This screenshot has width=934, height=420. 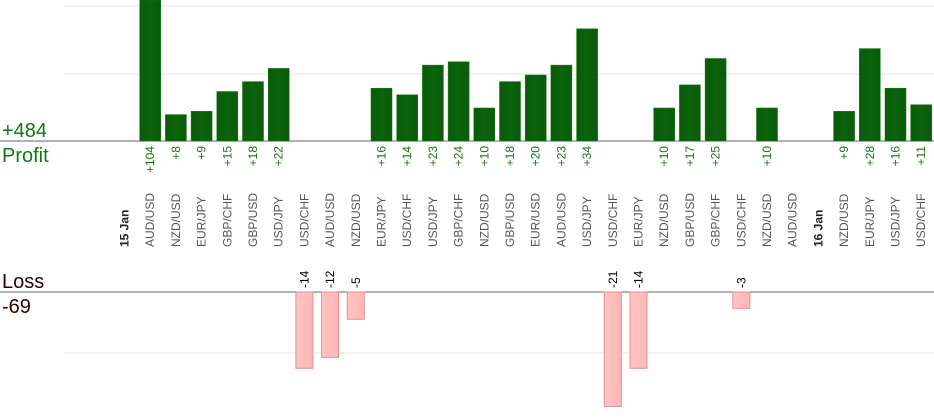 What do you see at coordinates (818, 228) in the screenshot?
I see `date-label: 16 Jan` at bounding box center [818, 228].